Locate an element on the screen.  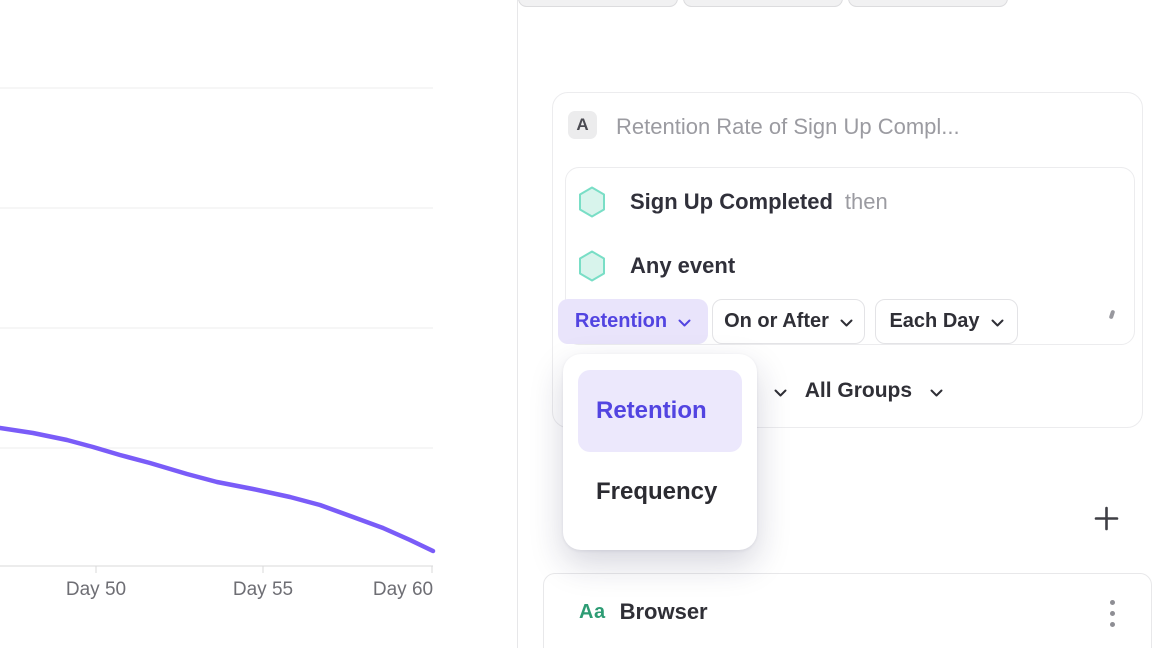
retention-series-line is located at coordinates (218, 489).